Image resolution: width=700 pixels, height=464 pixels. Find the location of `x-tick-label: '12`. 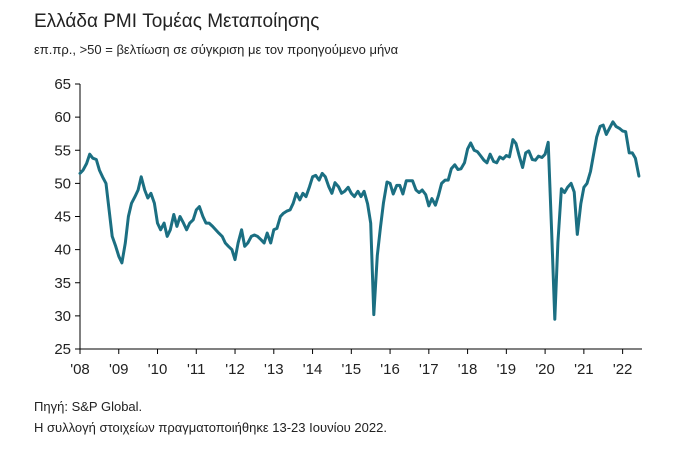

x-tick-label: '12 is located at coordinates (235, 369).